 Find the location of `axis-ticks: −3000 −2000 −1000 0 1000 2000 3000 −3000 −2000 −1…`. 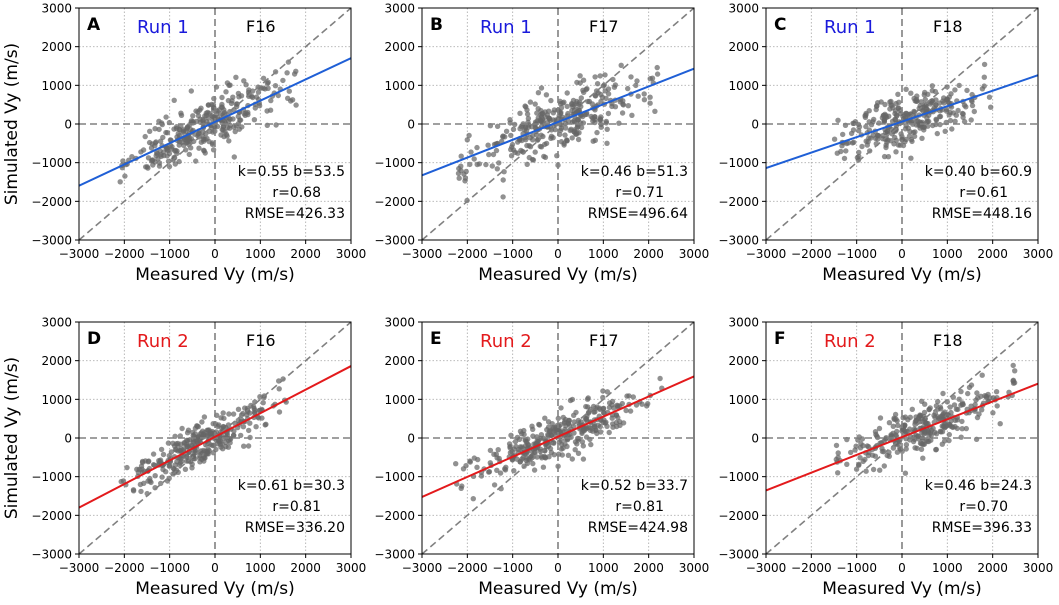

axis-ticks: −3000 −2000 −1000 0 1000 2000 3000 −3000 −2000 −1… is located at coordinates (541, 132).